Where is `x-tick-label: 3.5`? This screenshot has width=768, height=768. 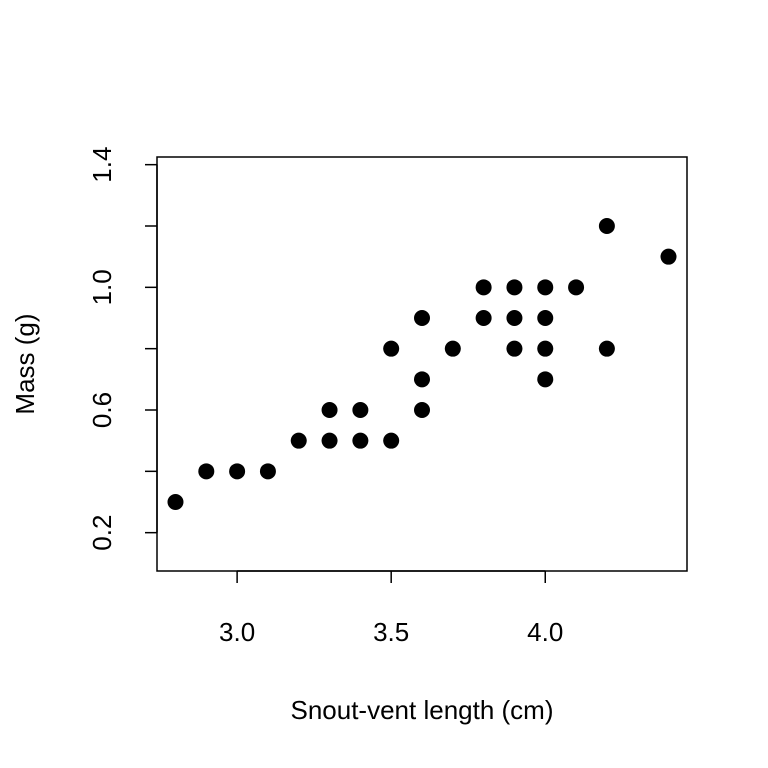
x-tick-label: 3.5 is located at coordinates (391, 632).